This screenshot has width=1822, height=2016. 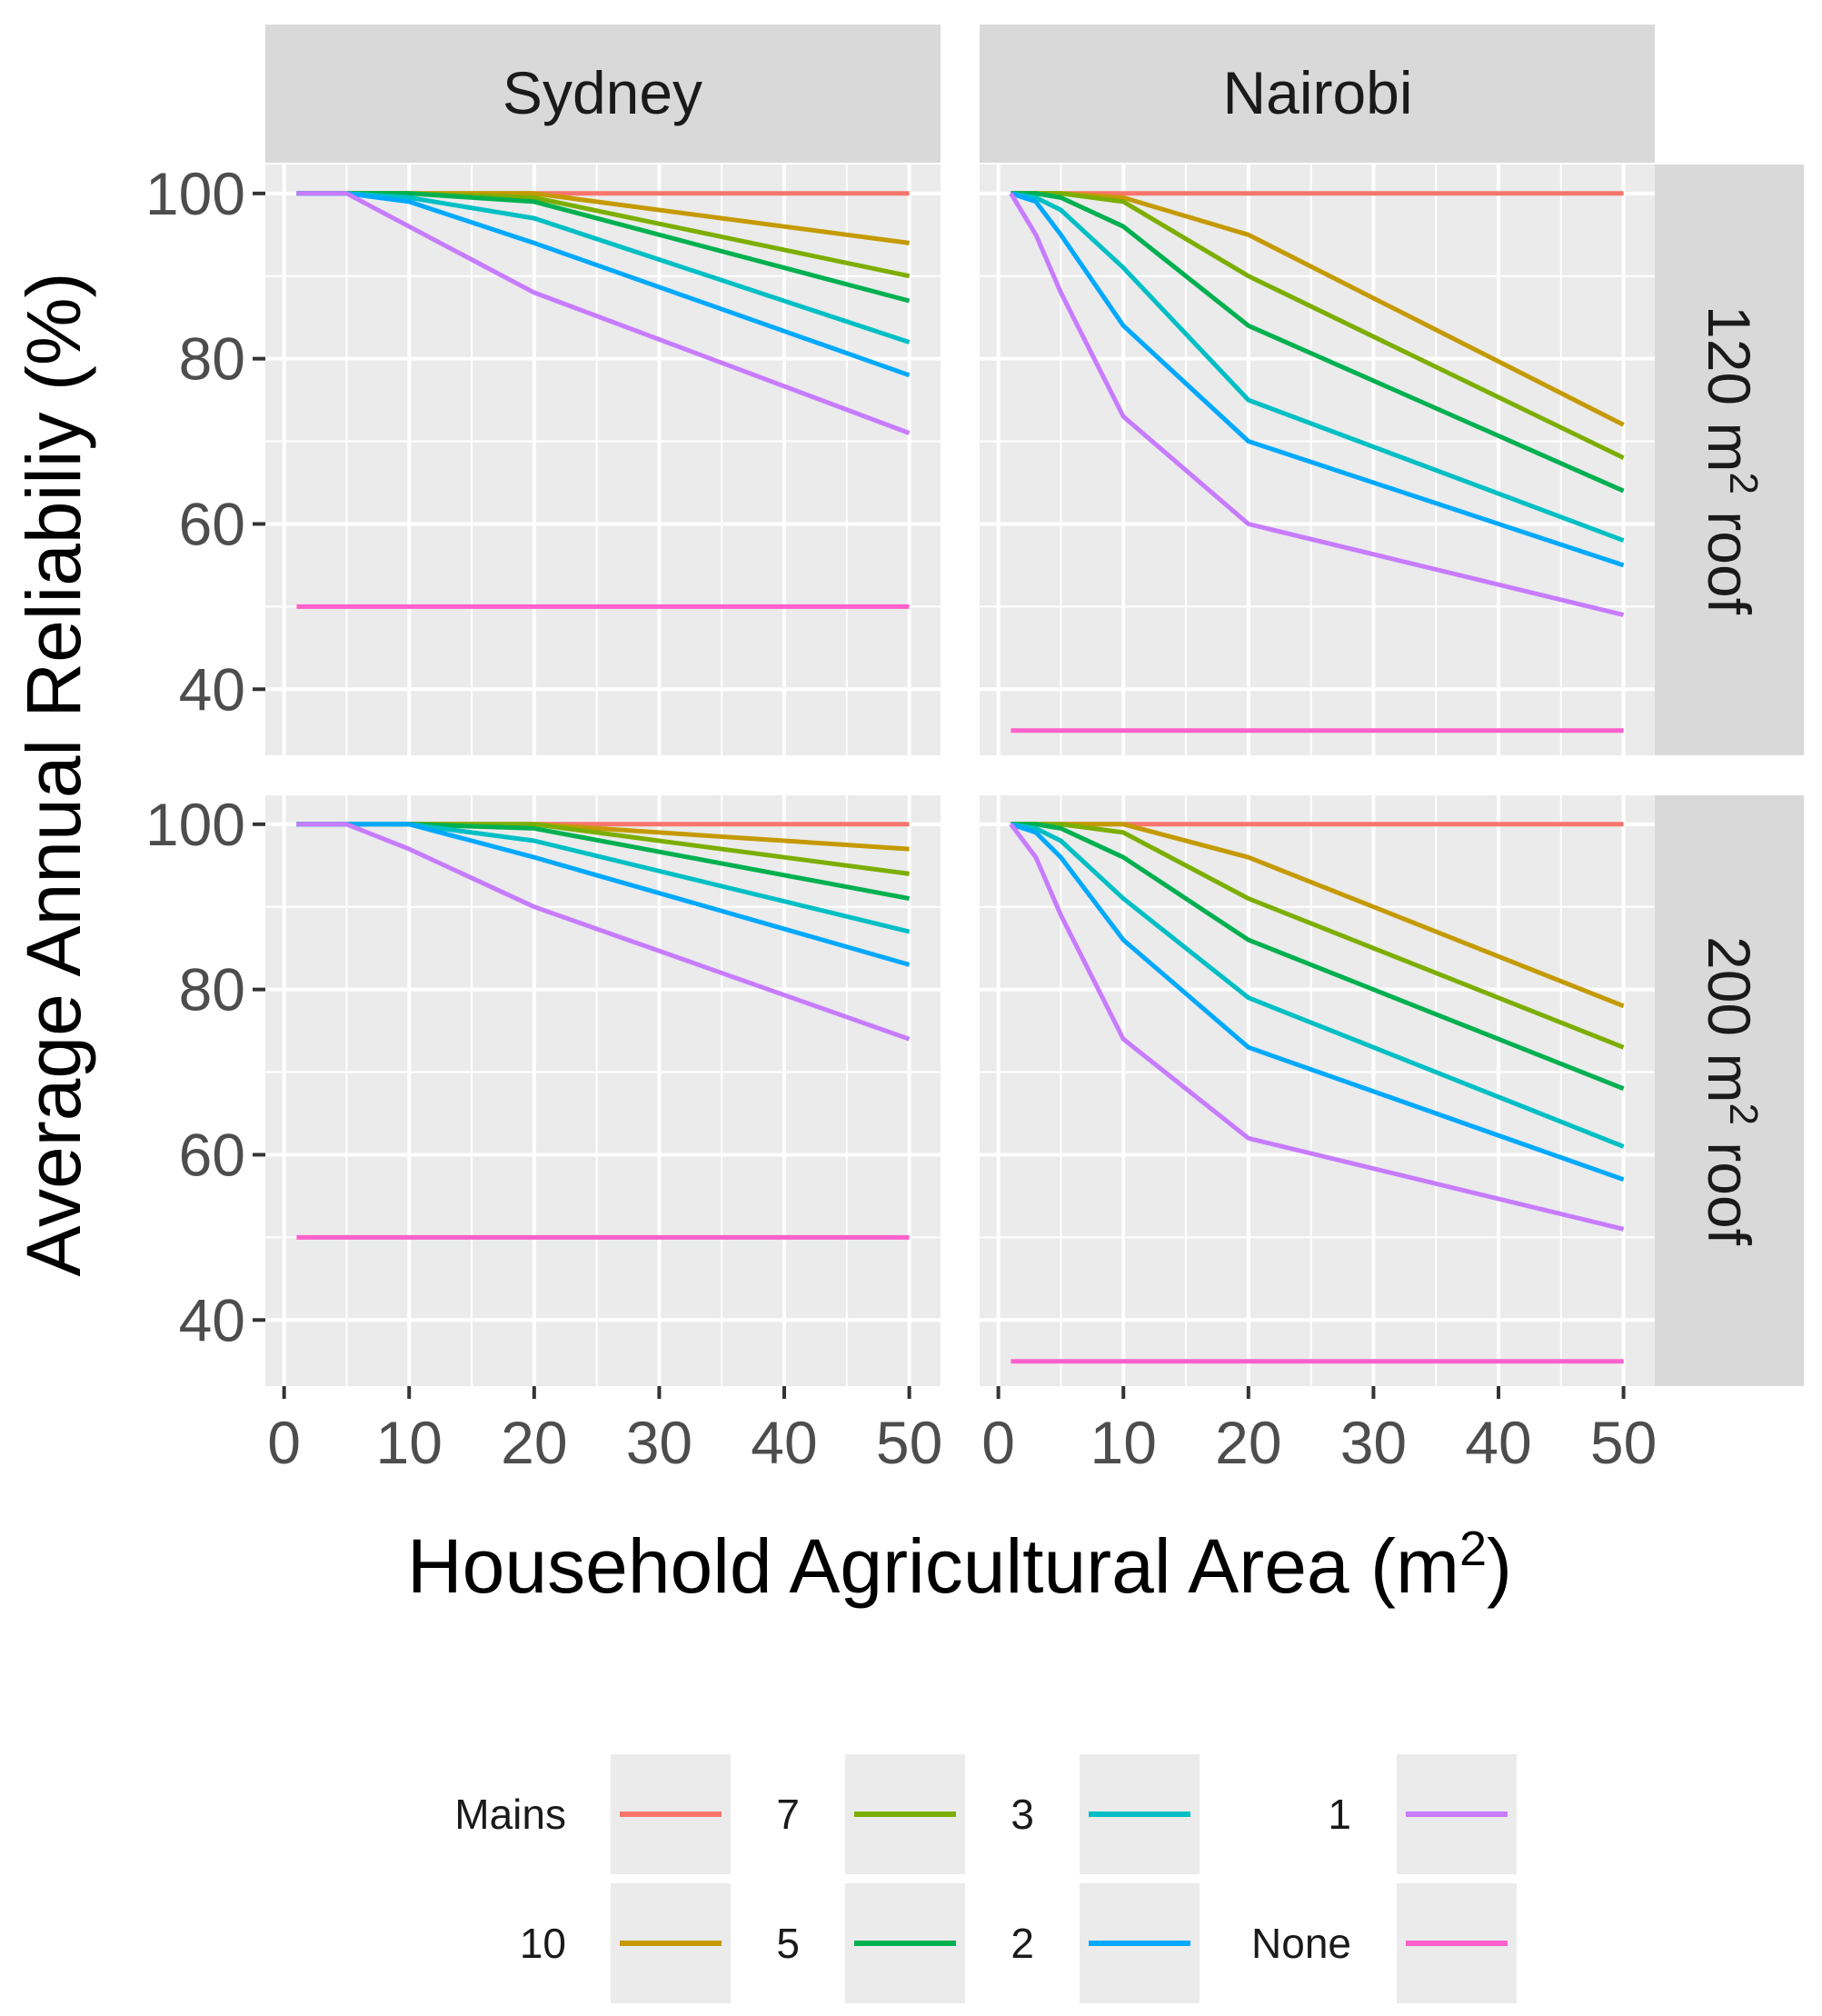 I want to click on row-strip-120-sup: 2, so click(x=1744, y=483).